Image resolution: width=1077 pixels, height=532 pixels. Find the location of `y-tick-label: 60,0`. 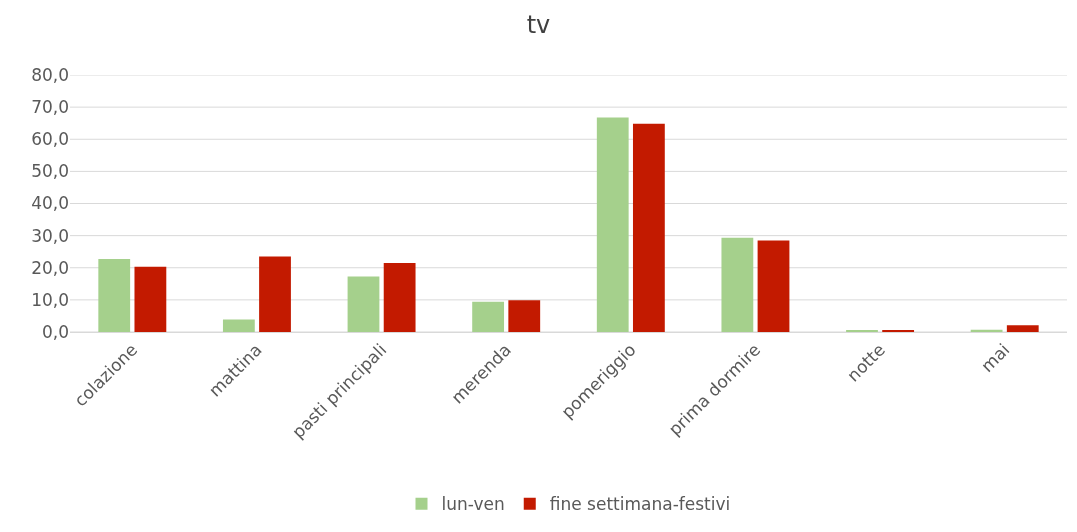

y-tick-label: 60,0 is located at coordinates (50, 139).